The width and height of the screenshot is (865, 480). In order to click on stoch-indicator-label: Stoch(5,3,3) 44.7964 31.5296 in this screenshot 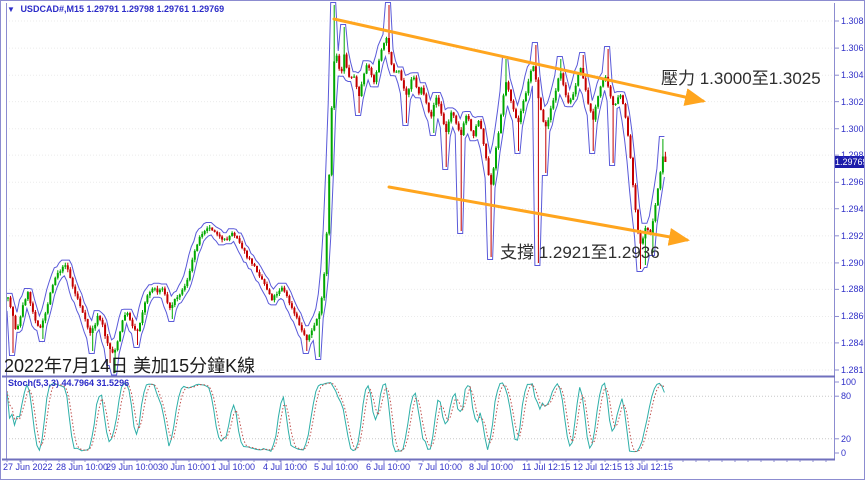, I will do `click(69, 383)`.